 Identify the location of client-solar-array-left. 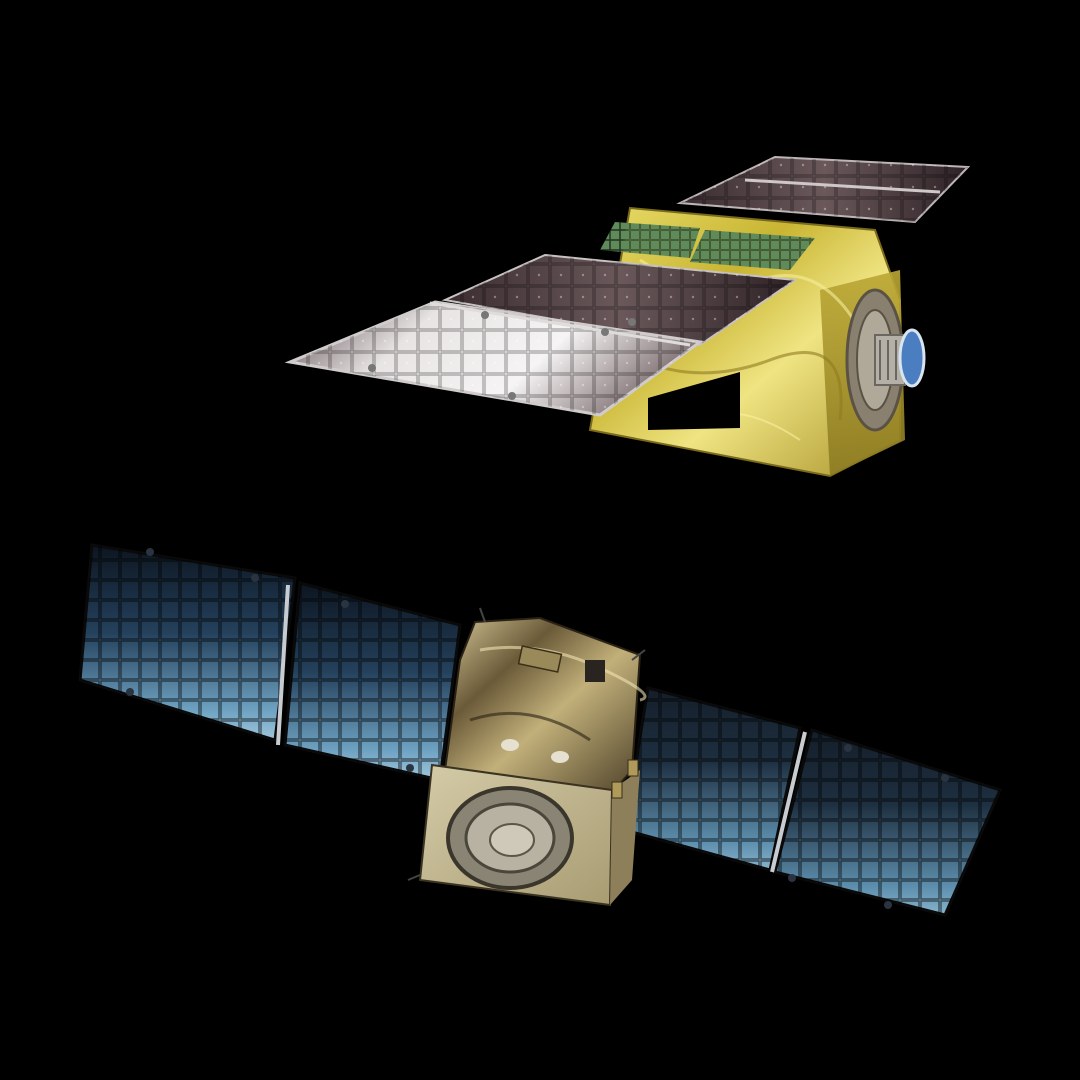
(270, 662).